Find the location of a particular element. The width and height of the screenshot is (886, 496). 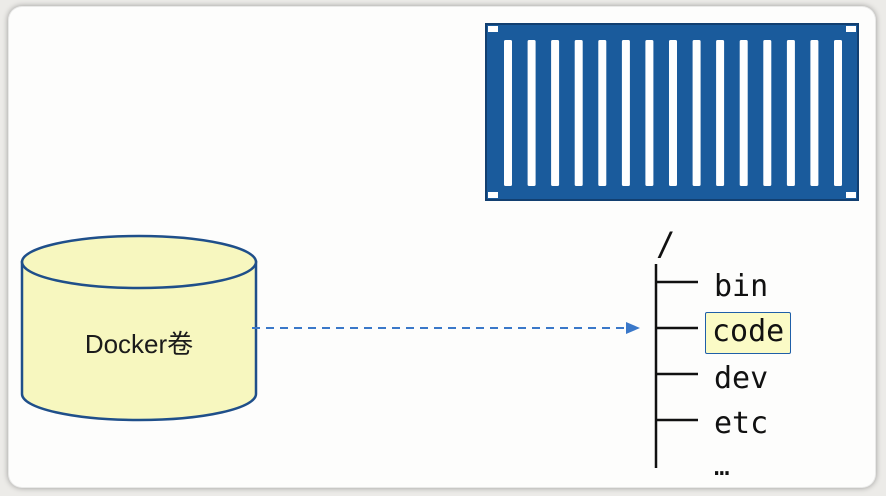

tree-lines is located at coordinates (676, 366).